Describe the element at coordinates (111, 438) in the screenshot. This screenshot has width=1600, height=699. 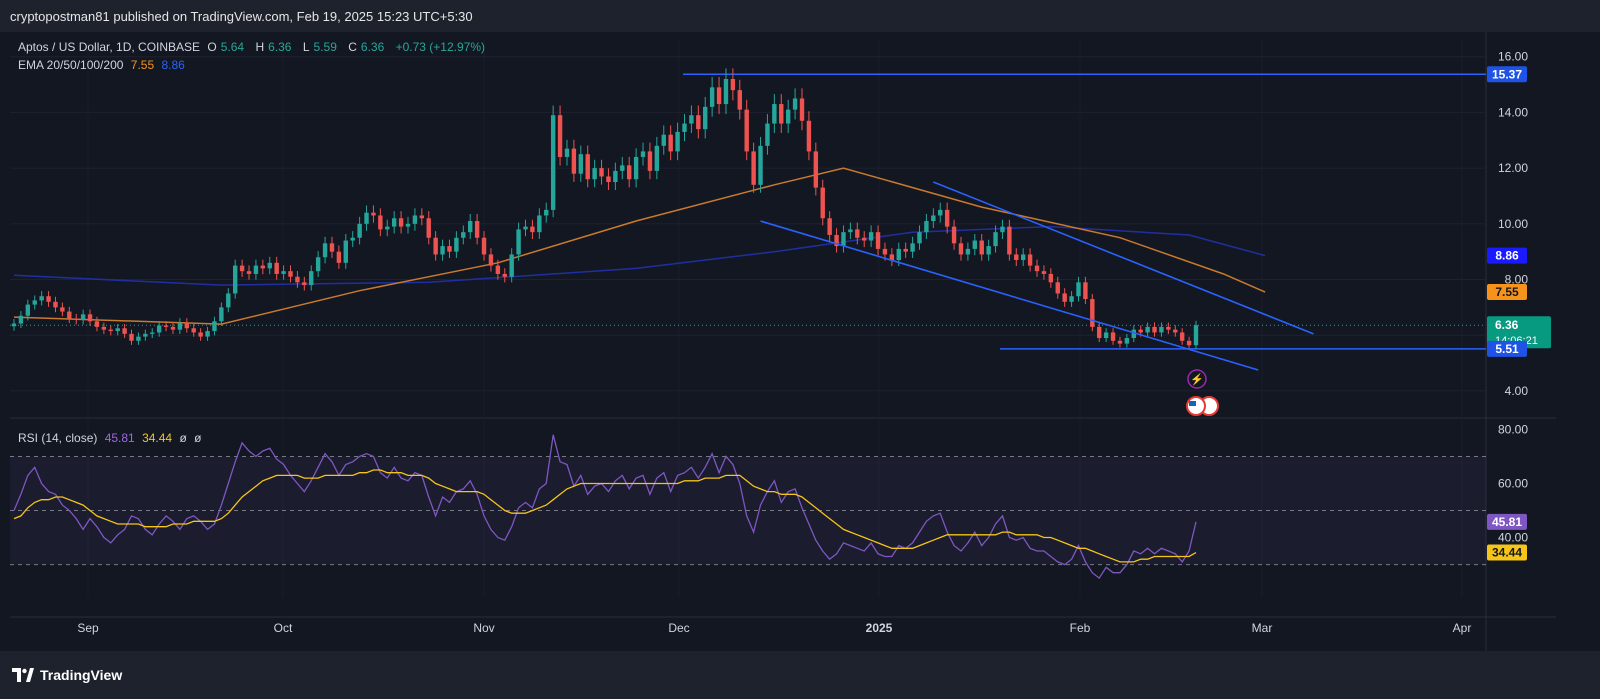
I see `rsi-legend: RSI (14, close) 45.81 34.44 ø ø` at that location.